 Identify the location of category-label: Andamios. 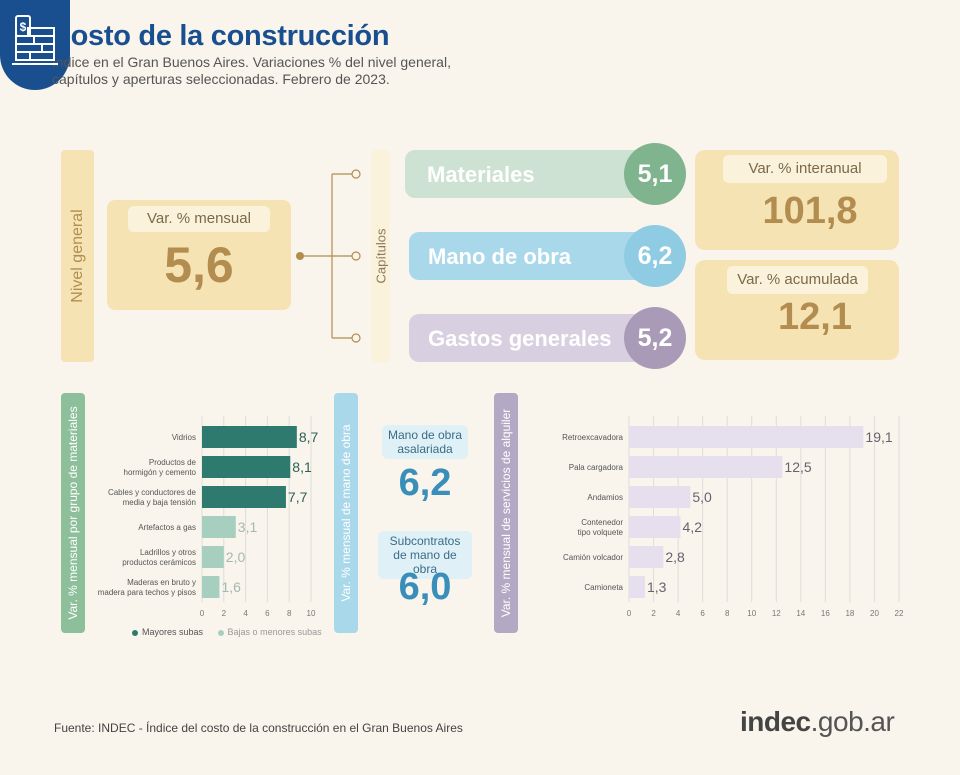
(605, 497).